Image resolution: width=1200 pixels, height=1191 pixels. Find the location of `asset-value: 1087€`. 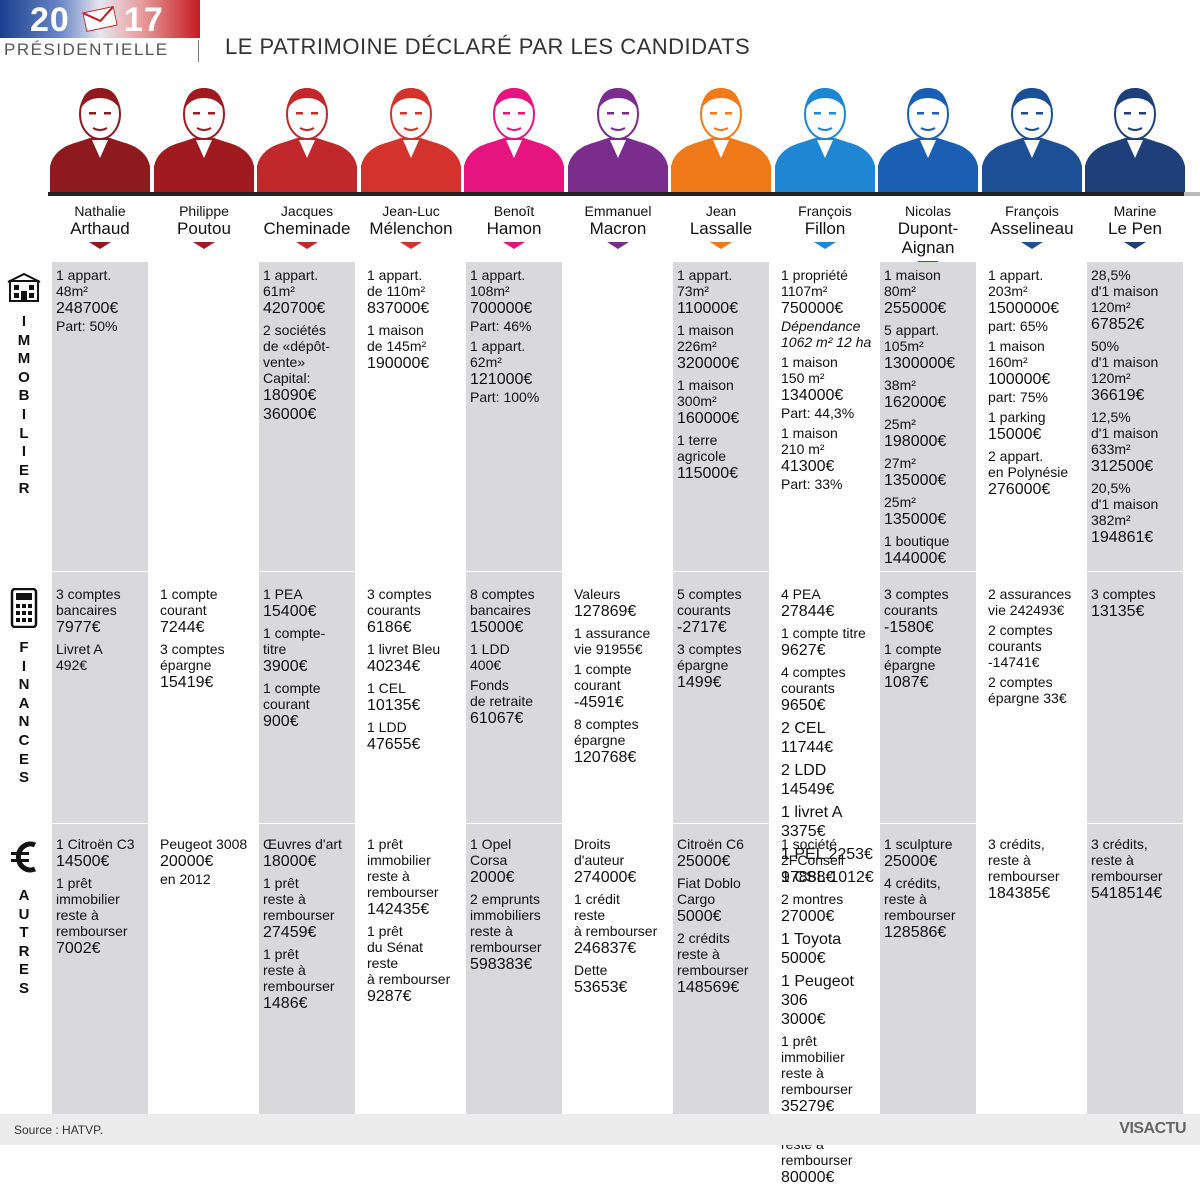

asset-value: 1087€ is located at coordinates (906, 682).